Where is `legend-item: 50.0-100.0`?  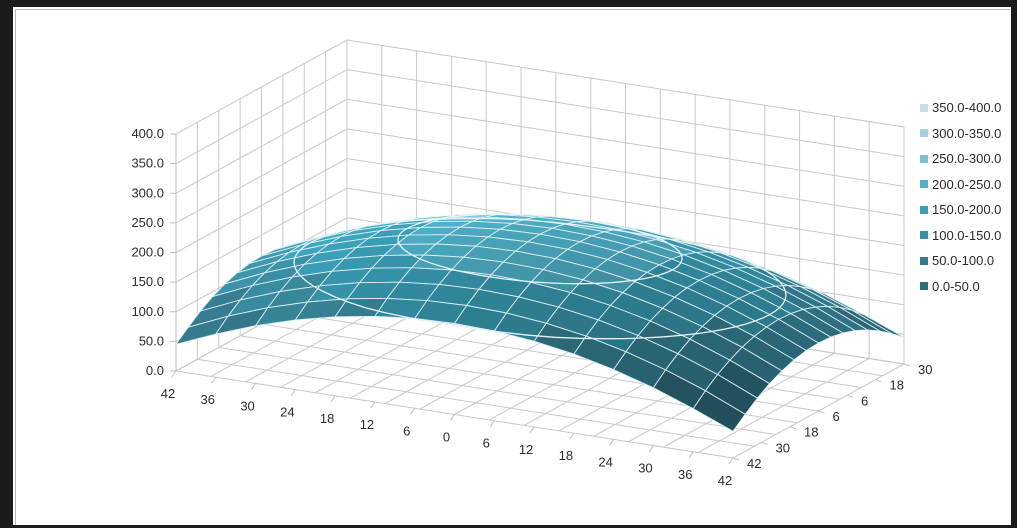
legend-item: 50.0-100.0 is located at coordinates (965, 261).